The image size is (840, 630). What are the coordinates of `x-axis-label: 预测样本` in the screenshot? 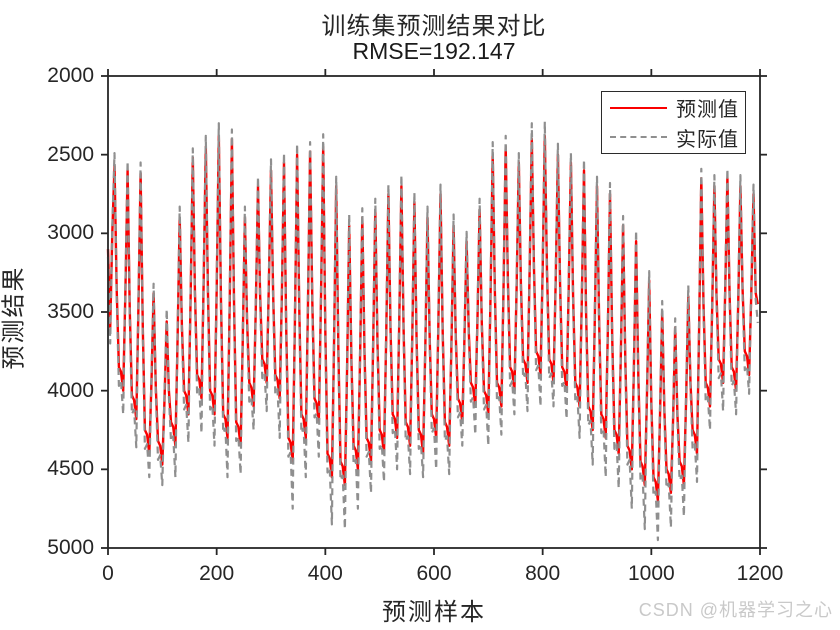 It's located at (434, 613).